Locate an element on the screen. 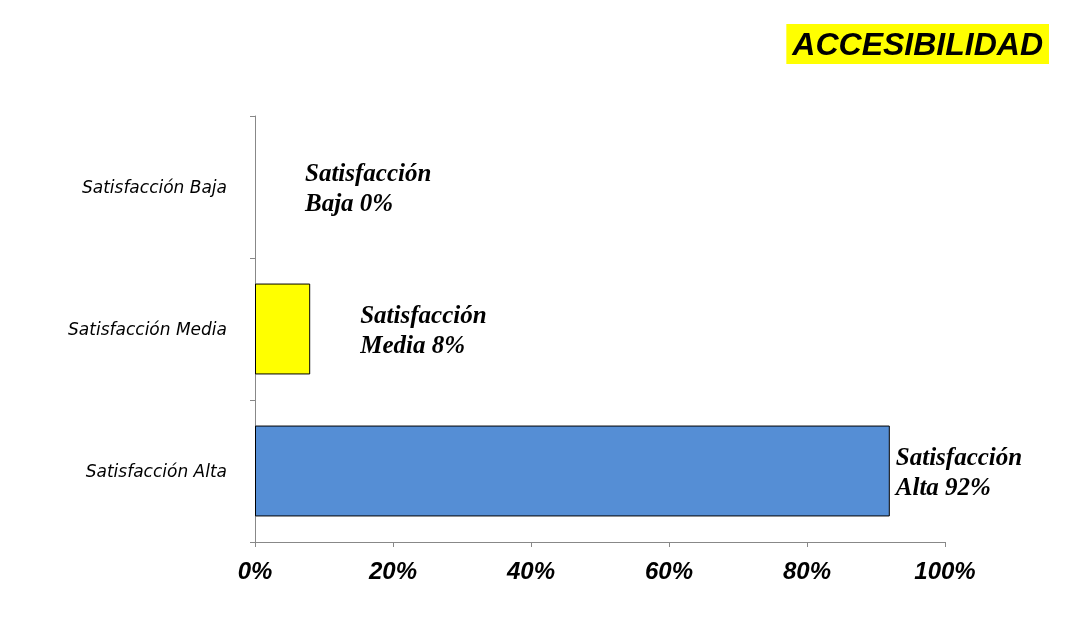 This screenshot has height=618, width=1083. y-tick-label: Satisfacción Baja is located at coordinates (154, 187).